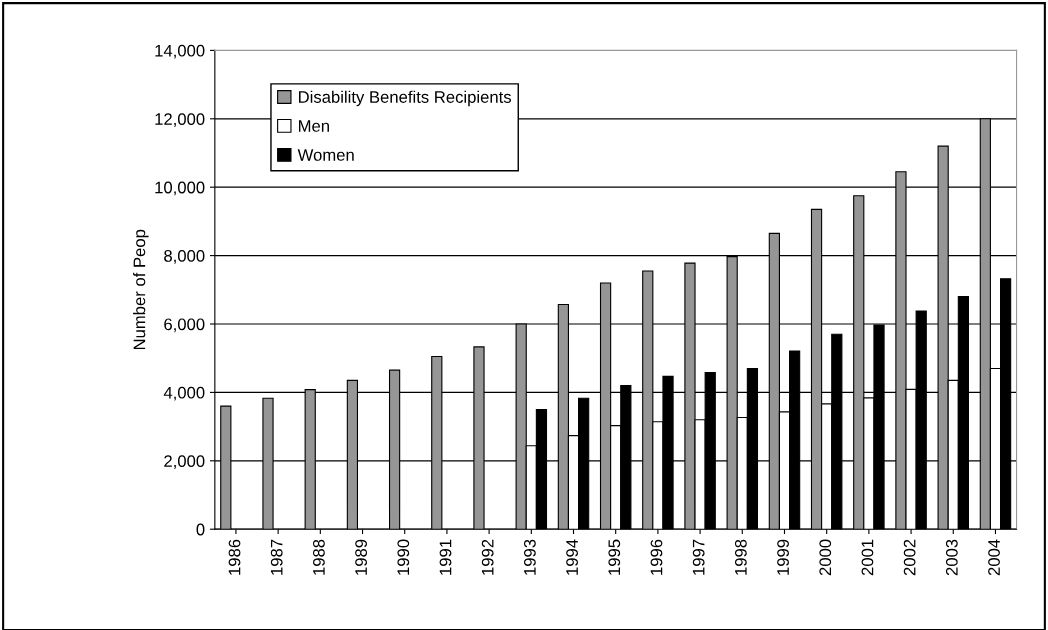 The height and width of the screenshot is (630, 1048). What do you see at coordinates (740, 557) in the screenshot?
I see `x-tick-label: 1998` at bounding box center [740, 557].